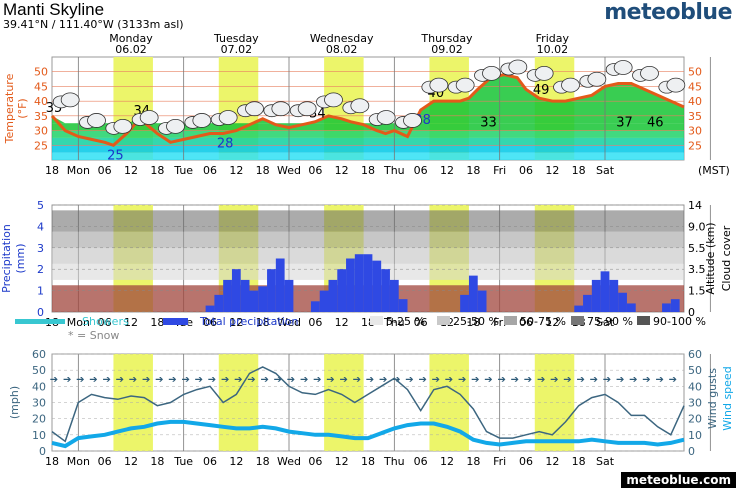 This screenshot has width=740, height=490. Describe the element at coordinates (39, 386) in the screenshot. I see `wind-tick-label-left: 40` at that location.